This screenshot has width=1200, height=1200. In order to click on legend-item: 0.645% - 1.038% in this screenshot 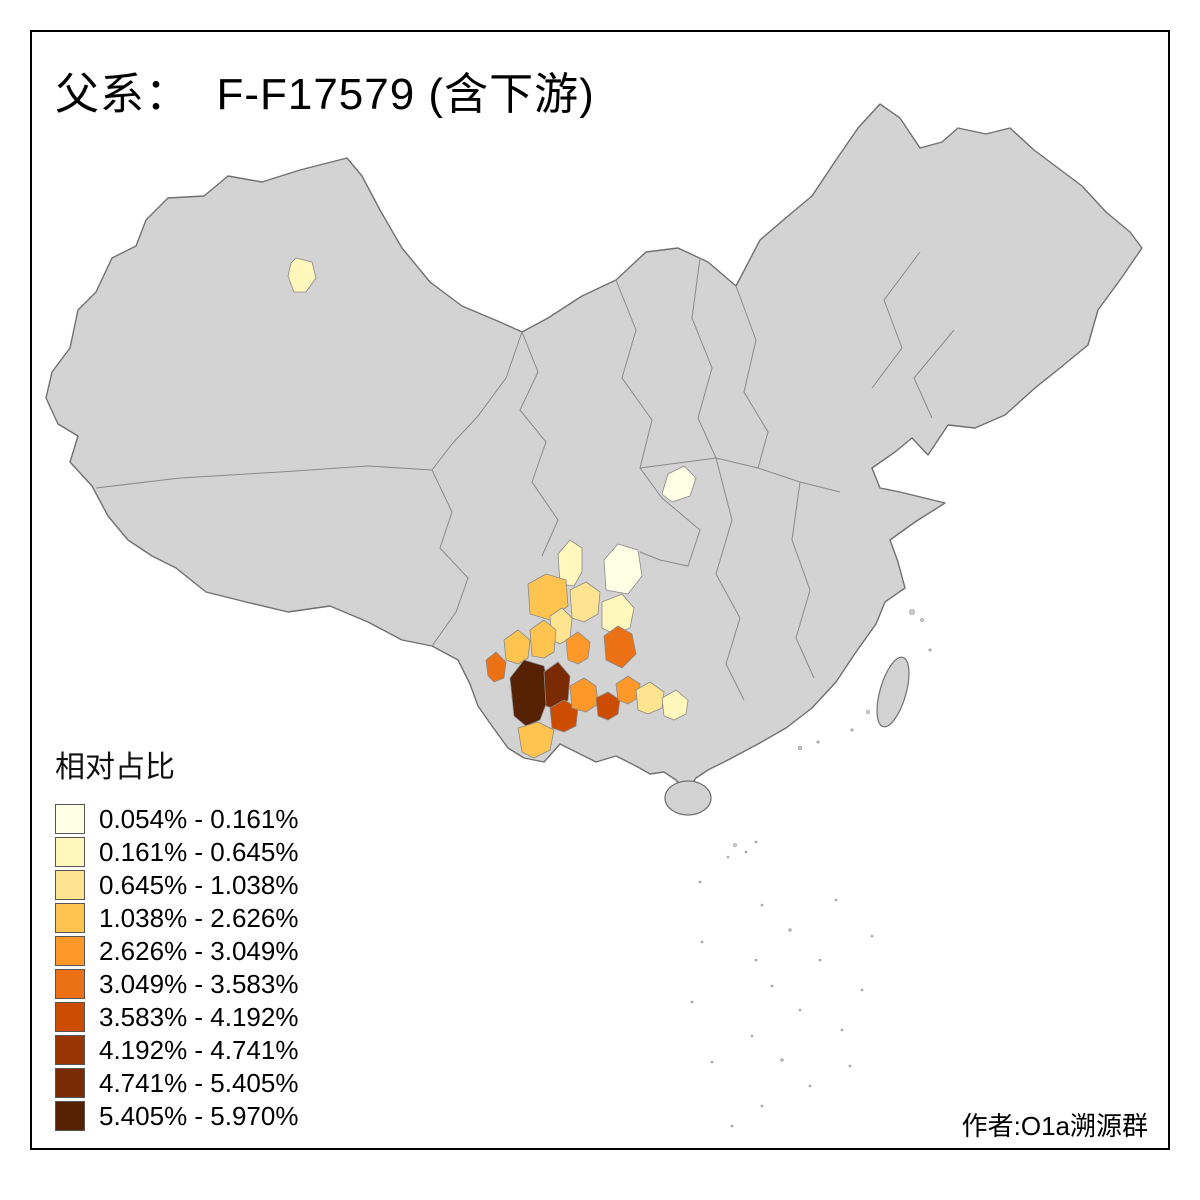, I will do `click(176, 885)`.